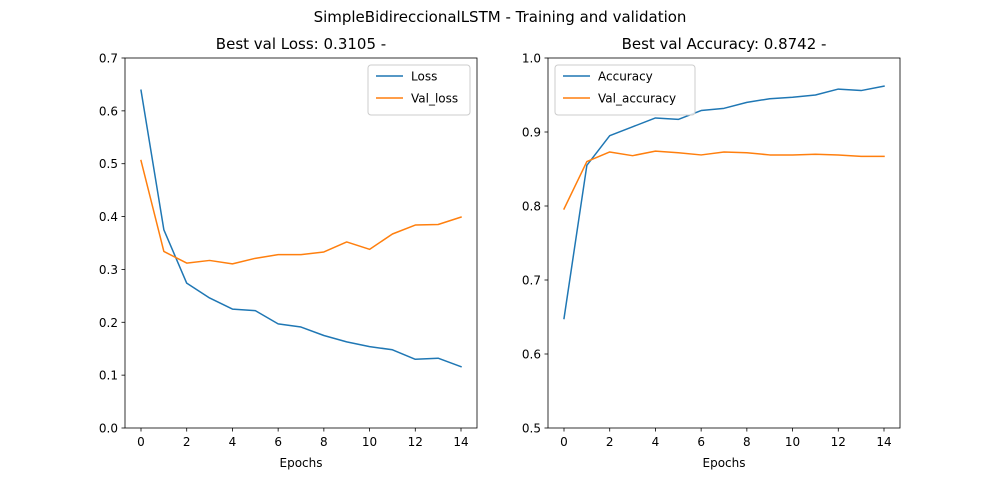 The height and width of the screenshot is (480, 1000). What do you see at coordinates (625, 77) in the screenshot?
I see `legend-entry: Accuracy` at bounding box center [625, 77].